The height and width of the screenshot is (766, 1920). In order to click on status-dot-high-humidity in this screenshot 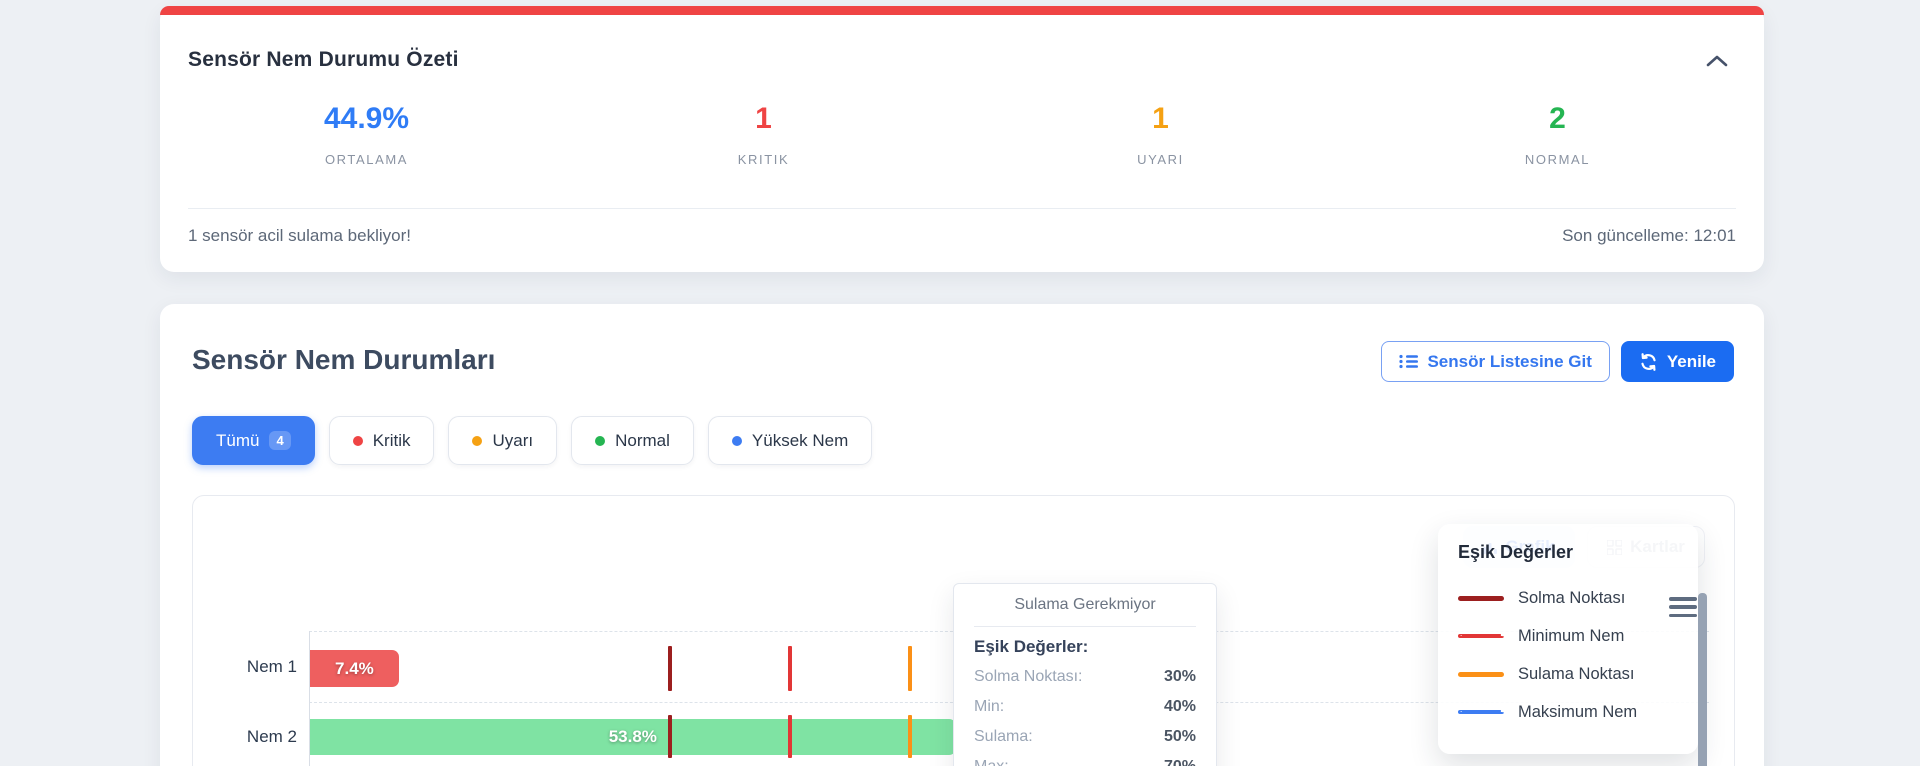, I will do `click(736, 440)`.